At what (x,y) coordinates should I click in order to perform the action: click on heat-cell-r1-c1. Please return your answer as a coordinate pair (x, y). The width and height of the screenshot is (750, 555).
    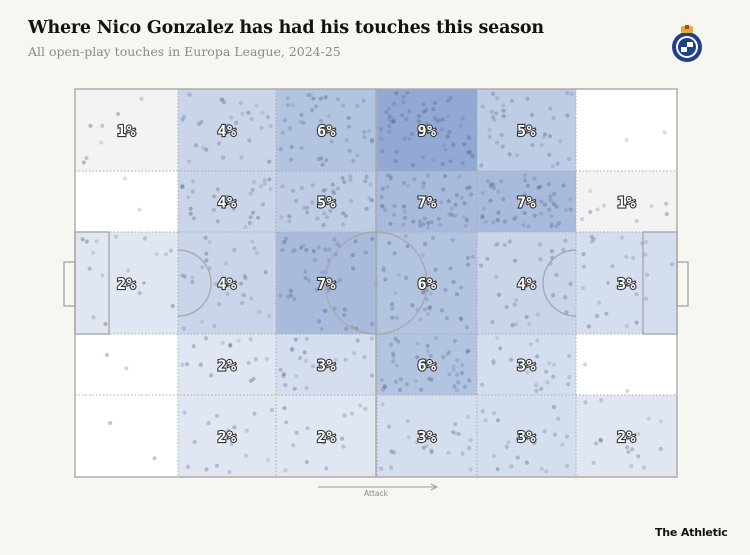
    Looking at the image, I should click on (126, 130).